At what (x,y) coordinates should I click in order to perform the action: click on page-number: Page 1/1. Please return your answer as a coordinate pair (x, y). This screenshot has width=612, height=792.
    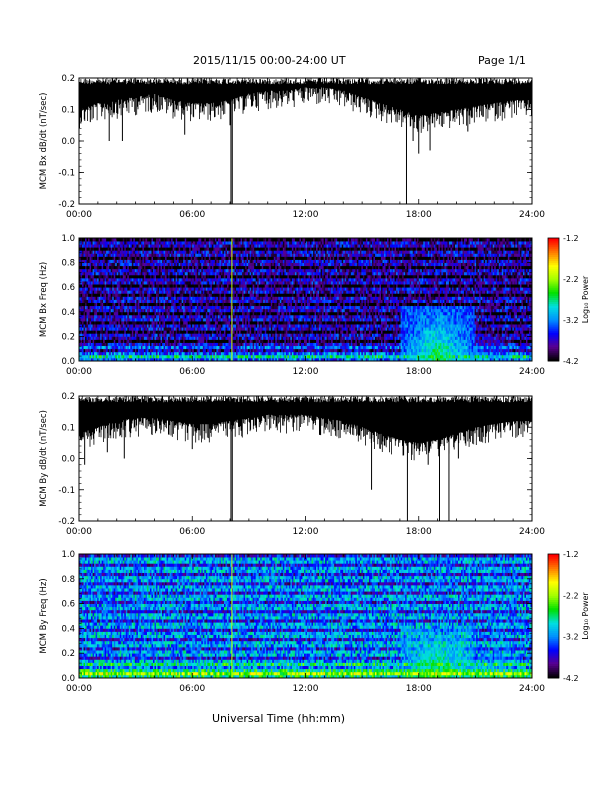
    Looking at the image, I should click on (502, 60).